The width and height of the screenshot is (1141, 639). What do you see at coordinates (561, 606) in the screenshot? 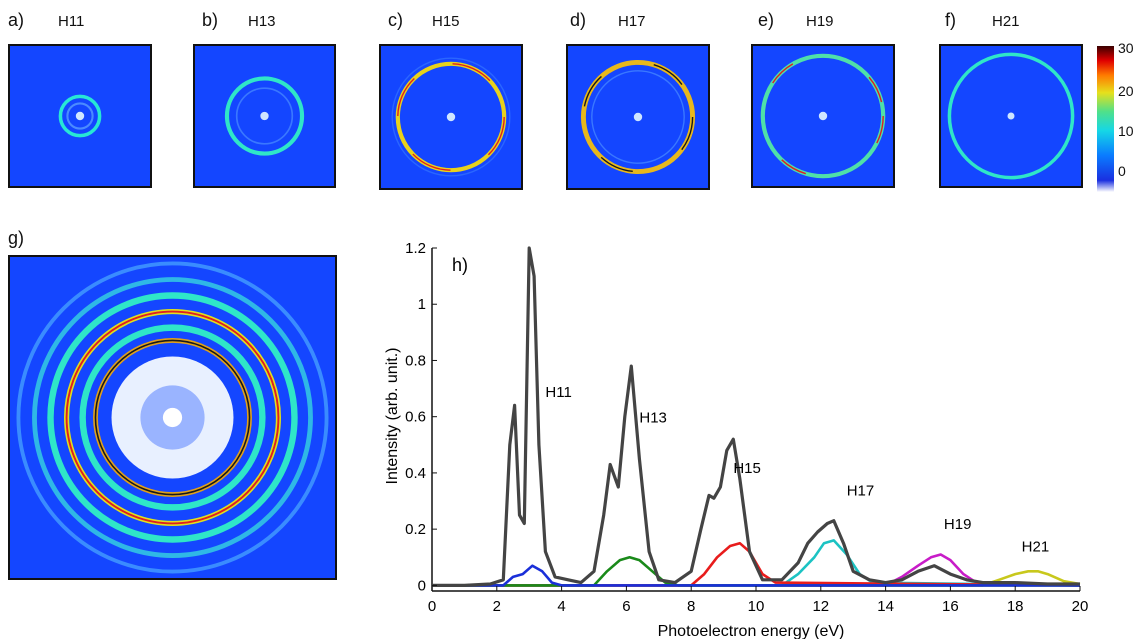
I see `x-tick-label: 4` at bounding box center [561, 606].